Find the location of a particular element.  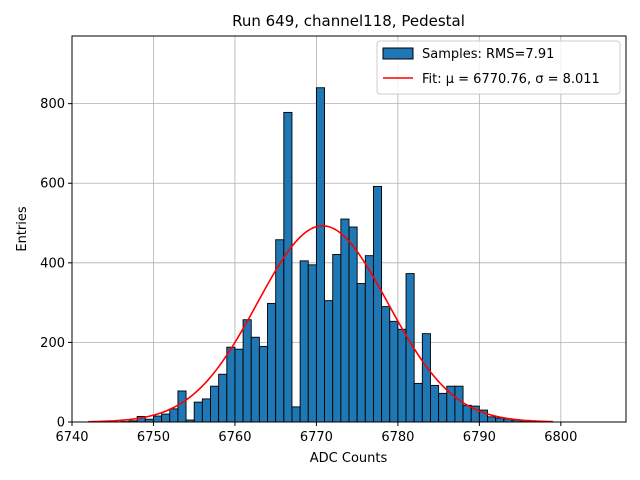

x-tick-label: 6780 is located at coordinates (397, 437).